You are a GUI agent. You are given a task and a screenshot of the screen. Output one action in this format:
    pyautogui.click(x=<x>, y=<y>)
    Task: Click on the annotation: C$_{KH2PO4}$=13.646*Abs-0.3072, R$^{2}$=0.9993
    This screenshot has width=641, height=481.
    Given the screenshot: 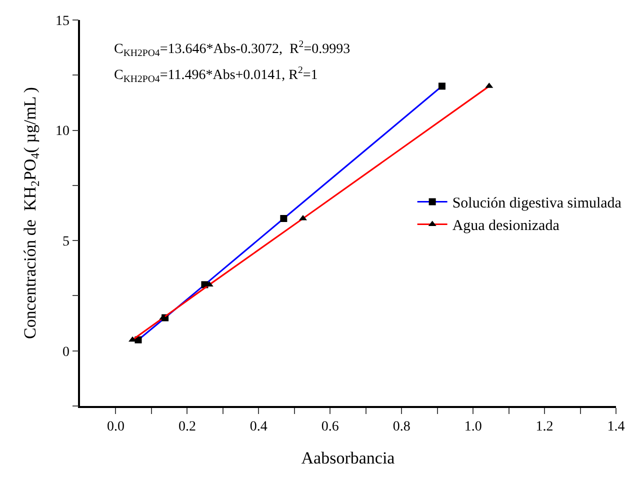 What is the action you would take?
    pyautogui.click(x=232, y=49)
    